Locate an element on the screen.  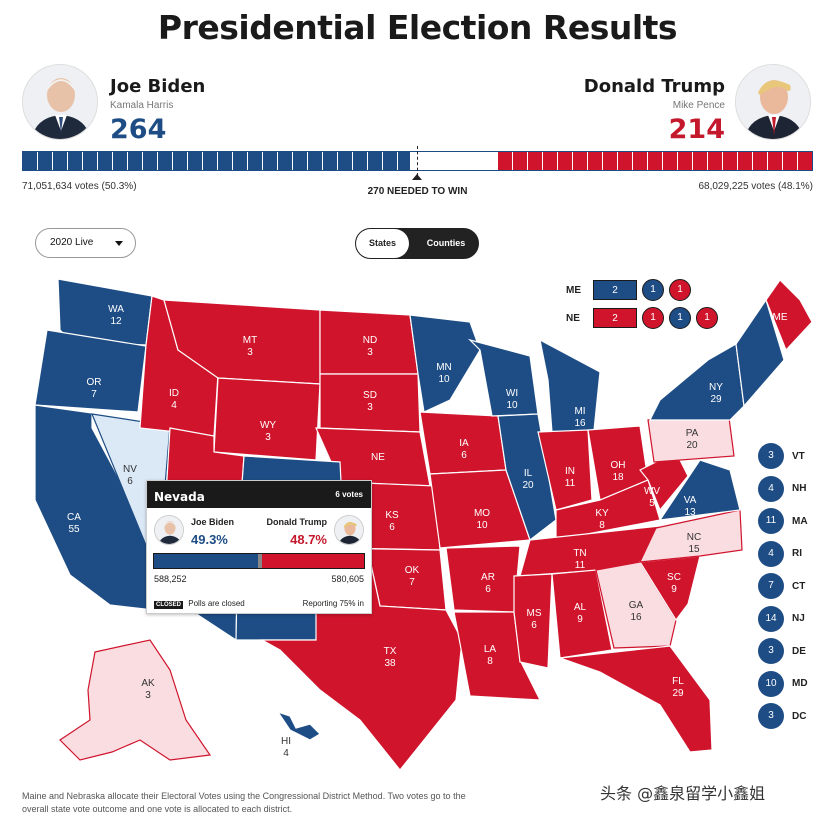
small-states-list: 3 VT 4 NH 11 MA 4 RI 7 CT 14 NJ 3 DE 10 MD 3 DC is located at coordinates (783, 586).